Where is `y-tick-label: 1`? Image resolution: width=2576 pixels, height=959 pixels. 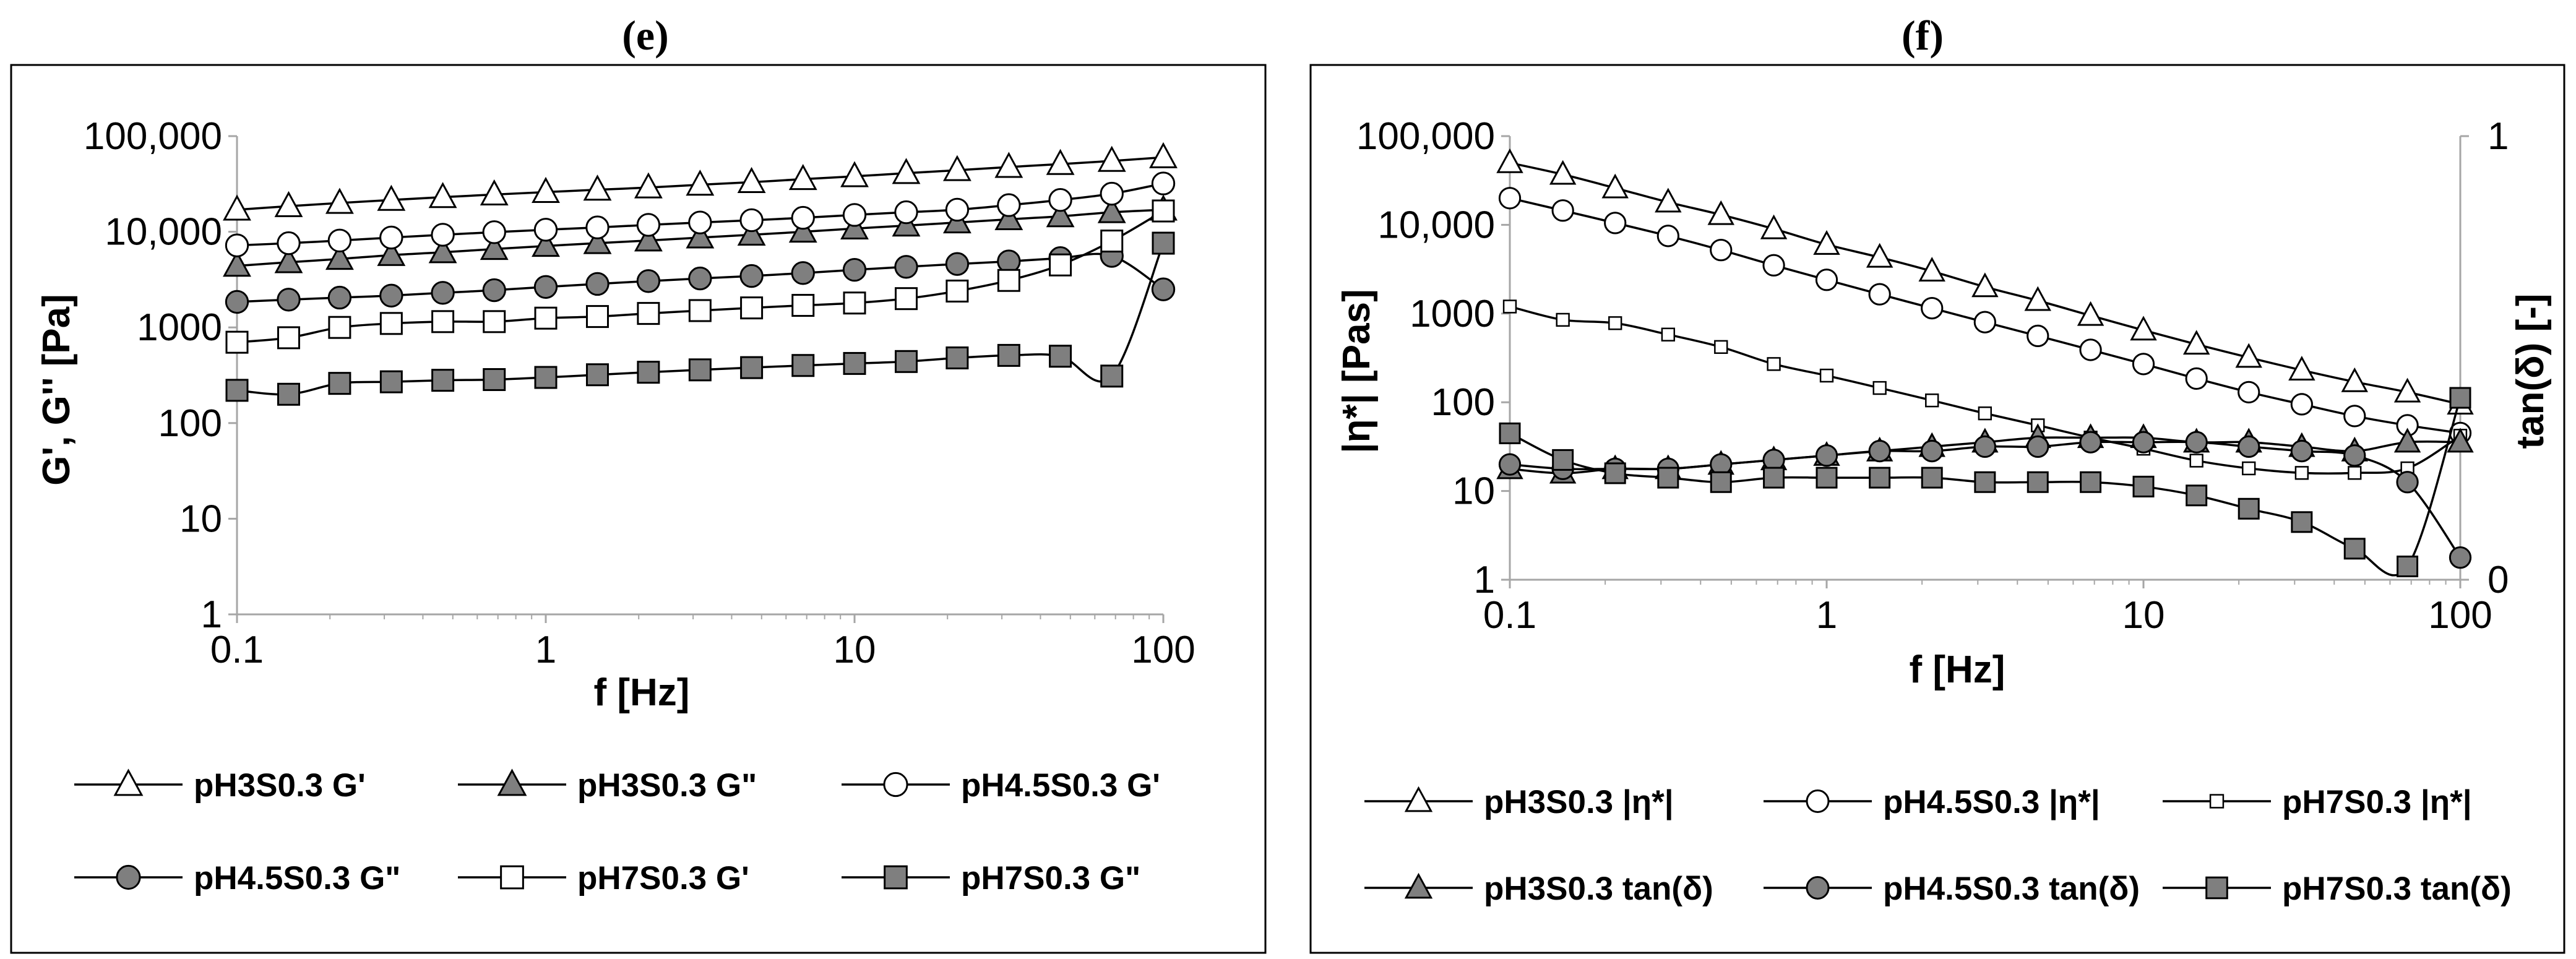
y-tick-label: 1 is located at coordinates (211, 614).